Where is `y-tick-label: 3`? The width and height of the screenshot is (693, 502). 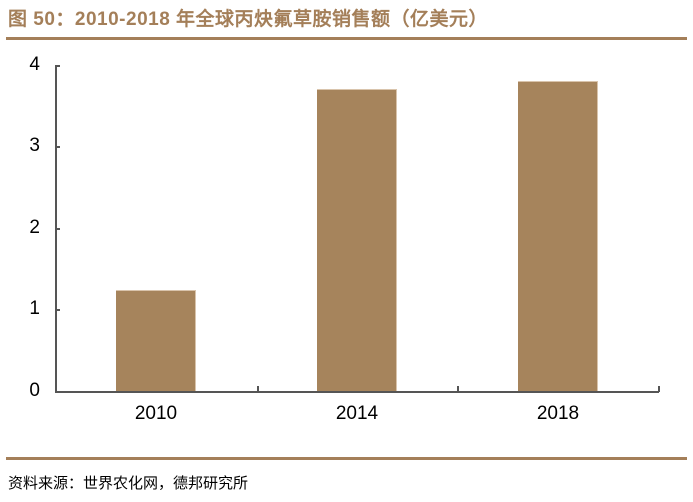
y-tick-label: 3 is located at coordinates (34, 145).